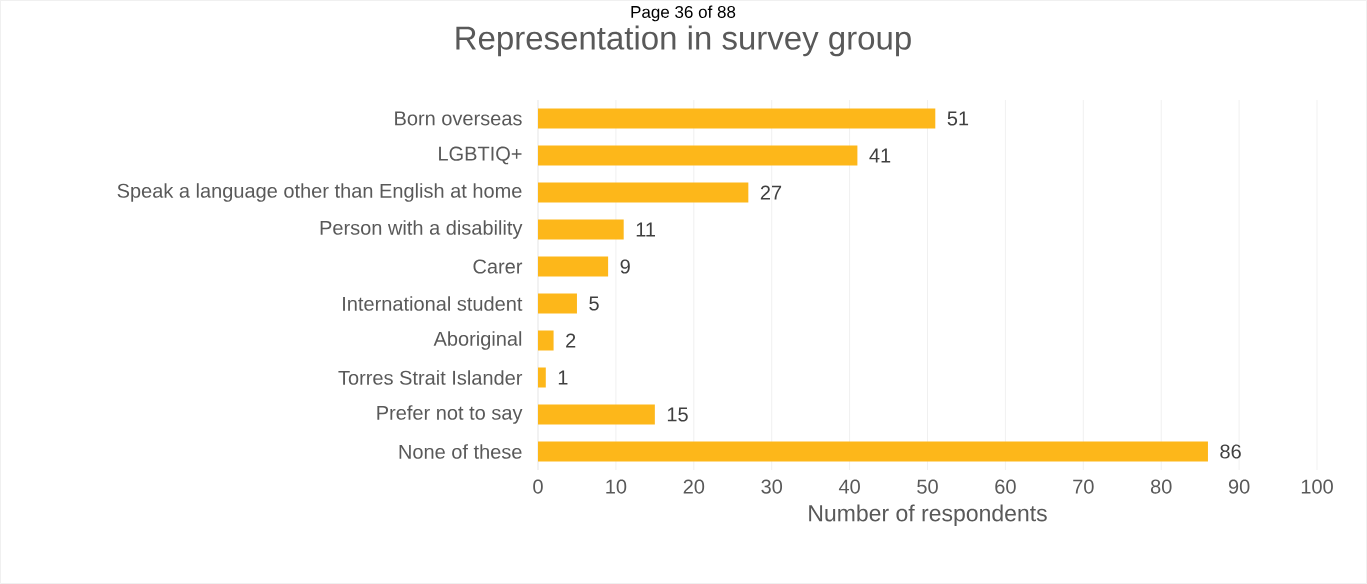 The height and width of the screenshot is (584, 1367). What do you see at coordinates (458, 118) in the screenshot?
I see `y-tick-label: Born overseas` at bounding box center [458, 118].